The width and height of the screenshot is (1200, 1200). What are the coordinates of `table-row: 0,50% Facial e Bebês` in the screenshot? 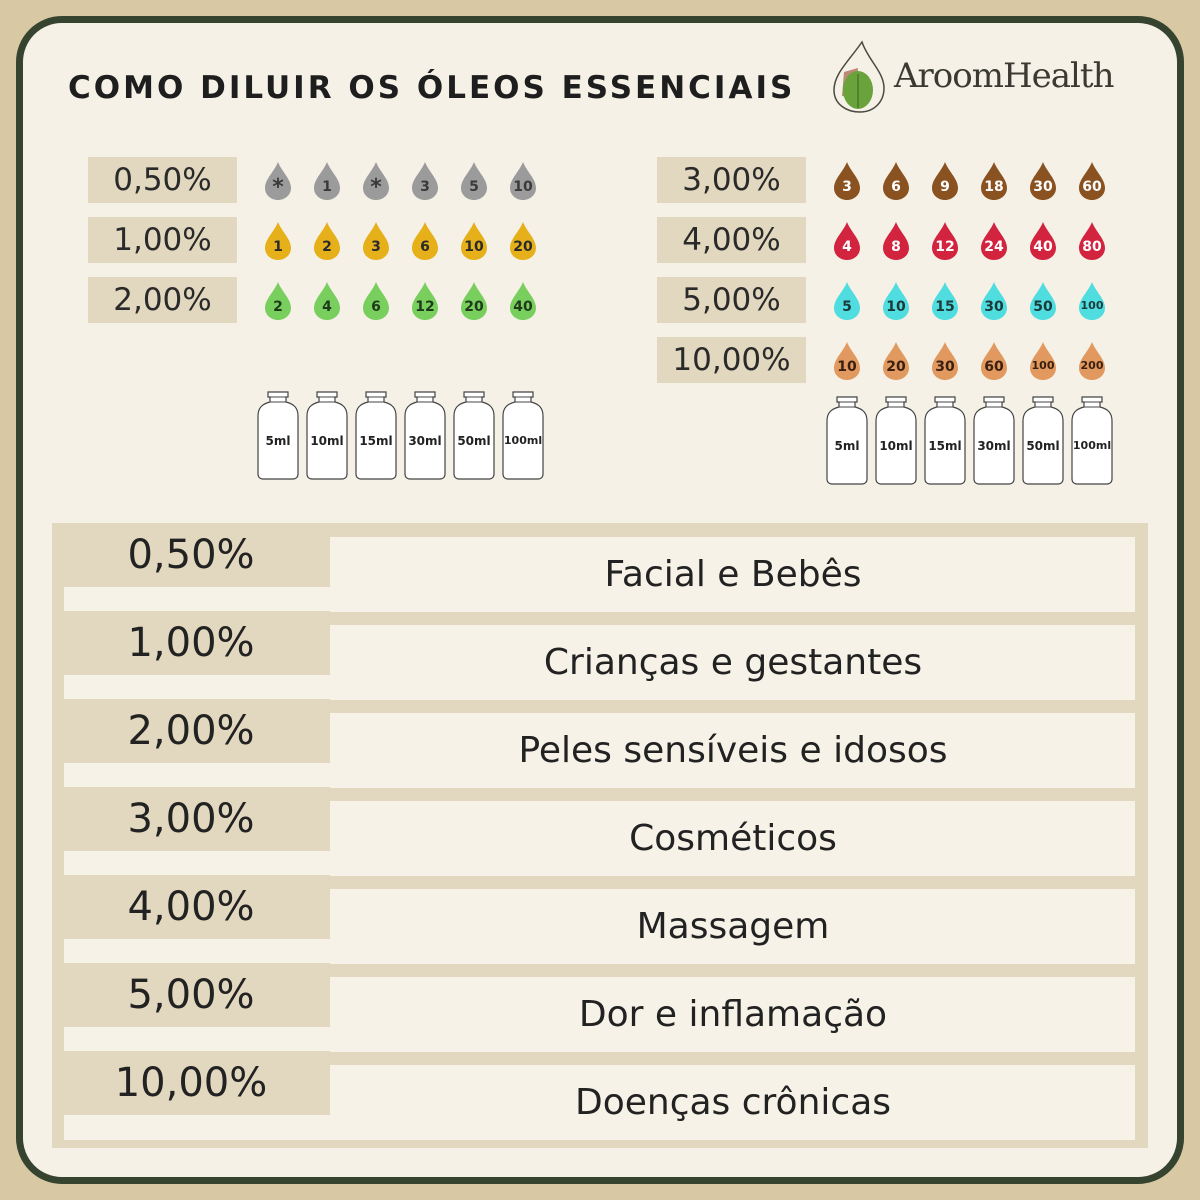 It's located at (600, 567).